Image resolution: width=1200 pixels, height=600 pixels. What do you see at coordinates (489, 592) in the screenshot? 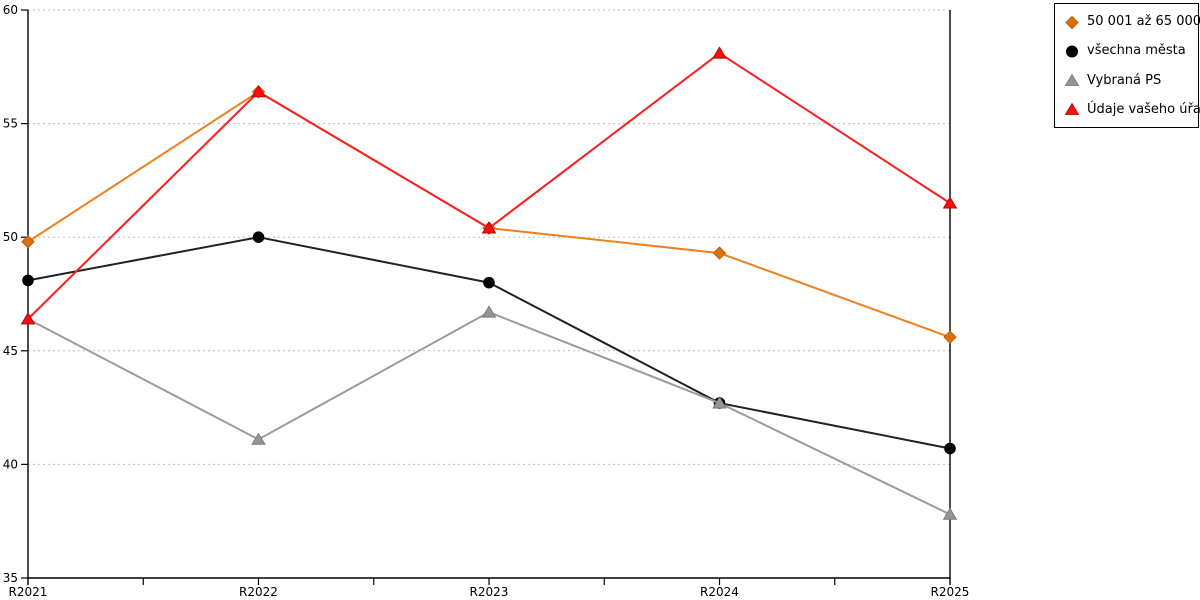
I see `x-tick-label: R2023` at bounding box center [489, 592].